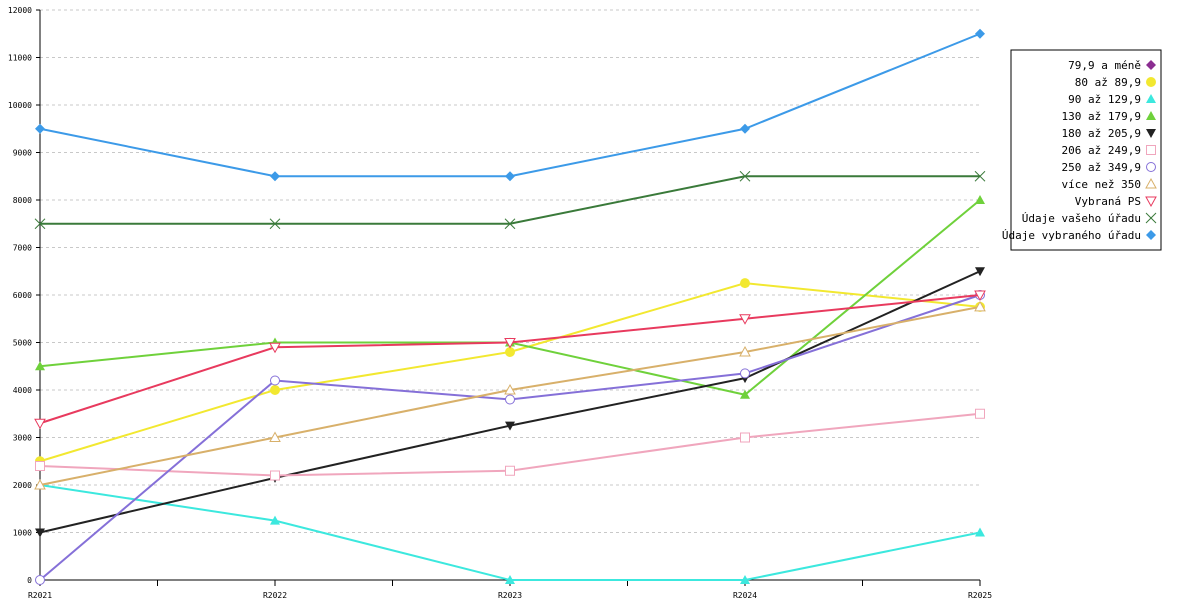  I want to click on legend-label: Údaje vybraného úřadu, so click(1071, 235).